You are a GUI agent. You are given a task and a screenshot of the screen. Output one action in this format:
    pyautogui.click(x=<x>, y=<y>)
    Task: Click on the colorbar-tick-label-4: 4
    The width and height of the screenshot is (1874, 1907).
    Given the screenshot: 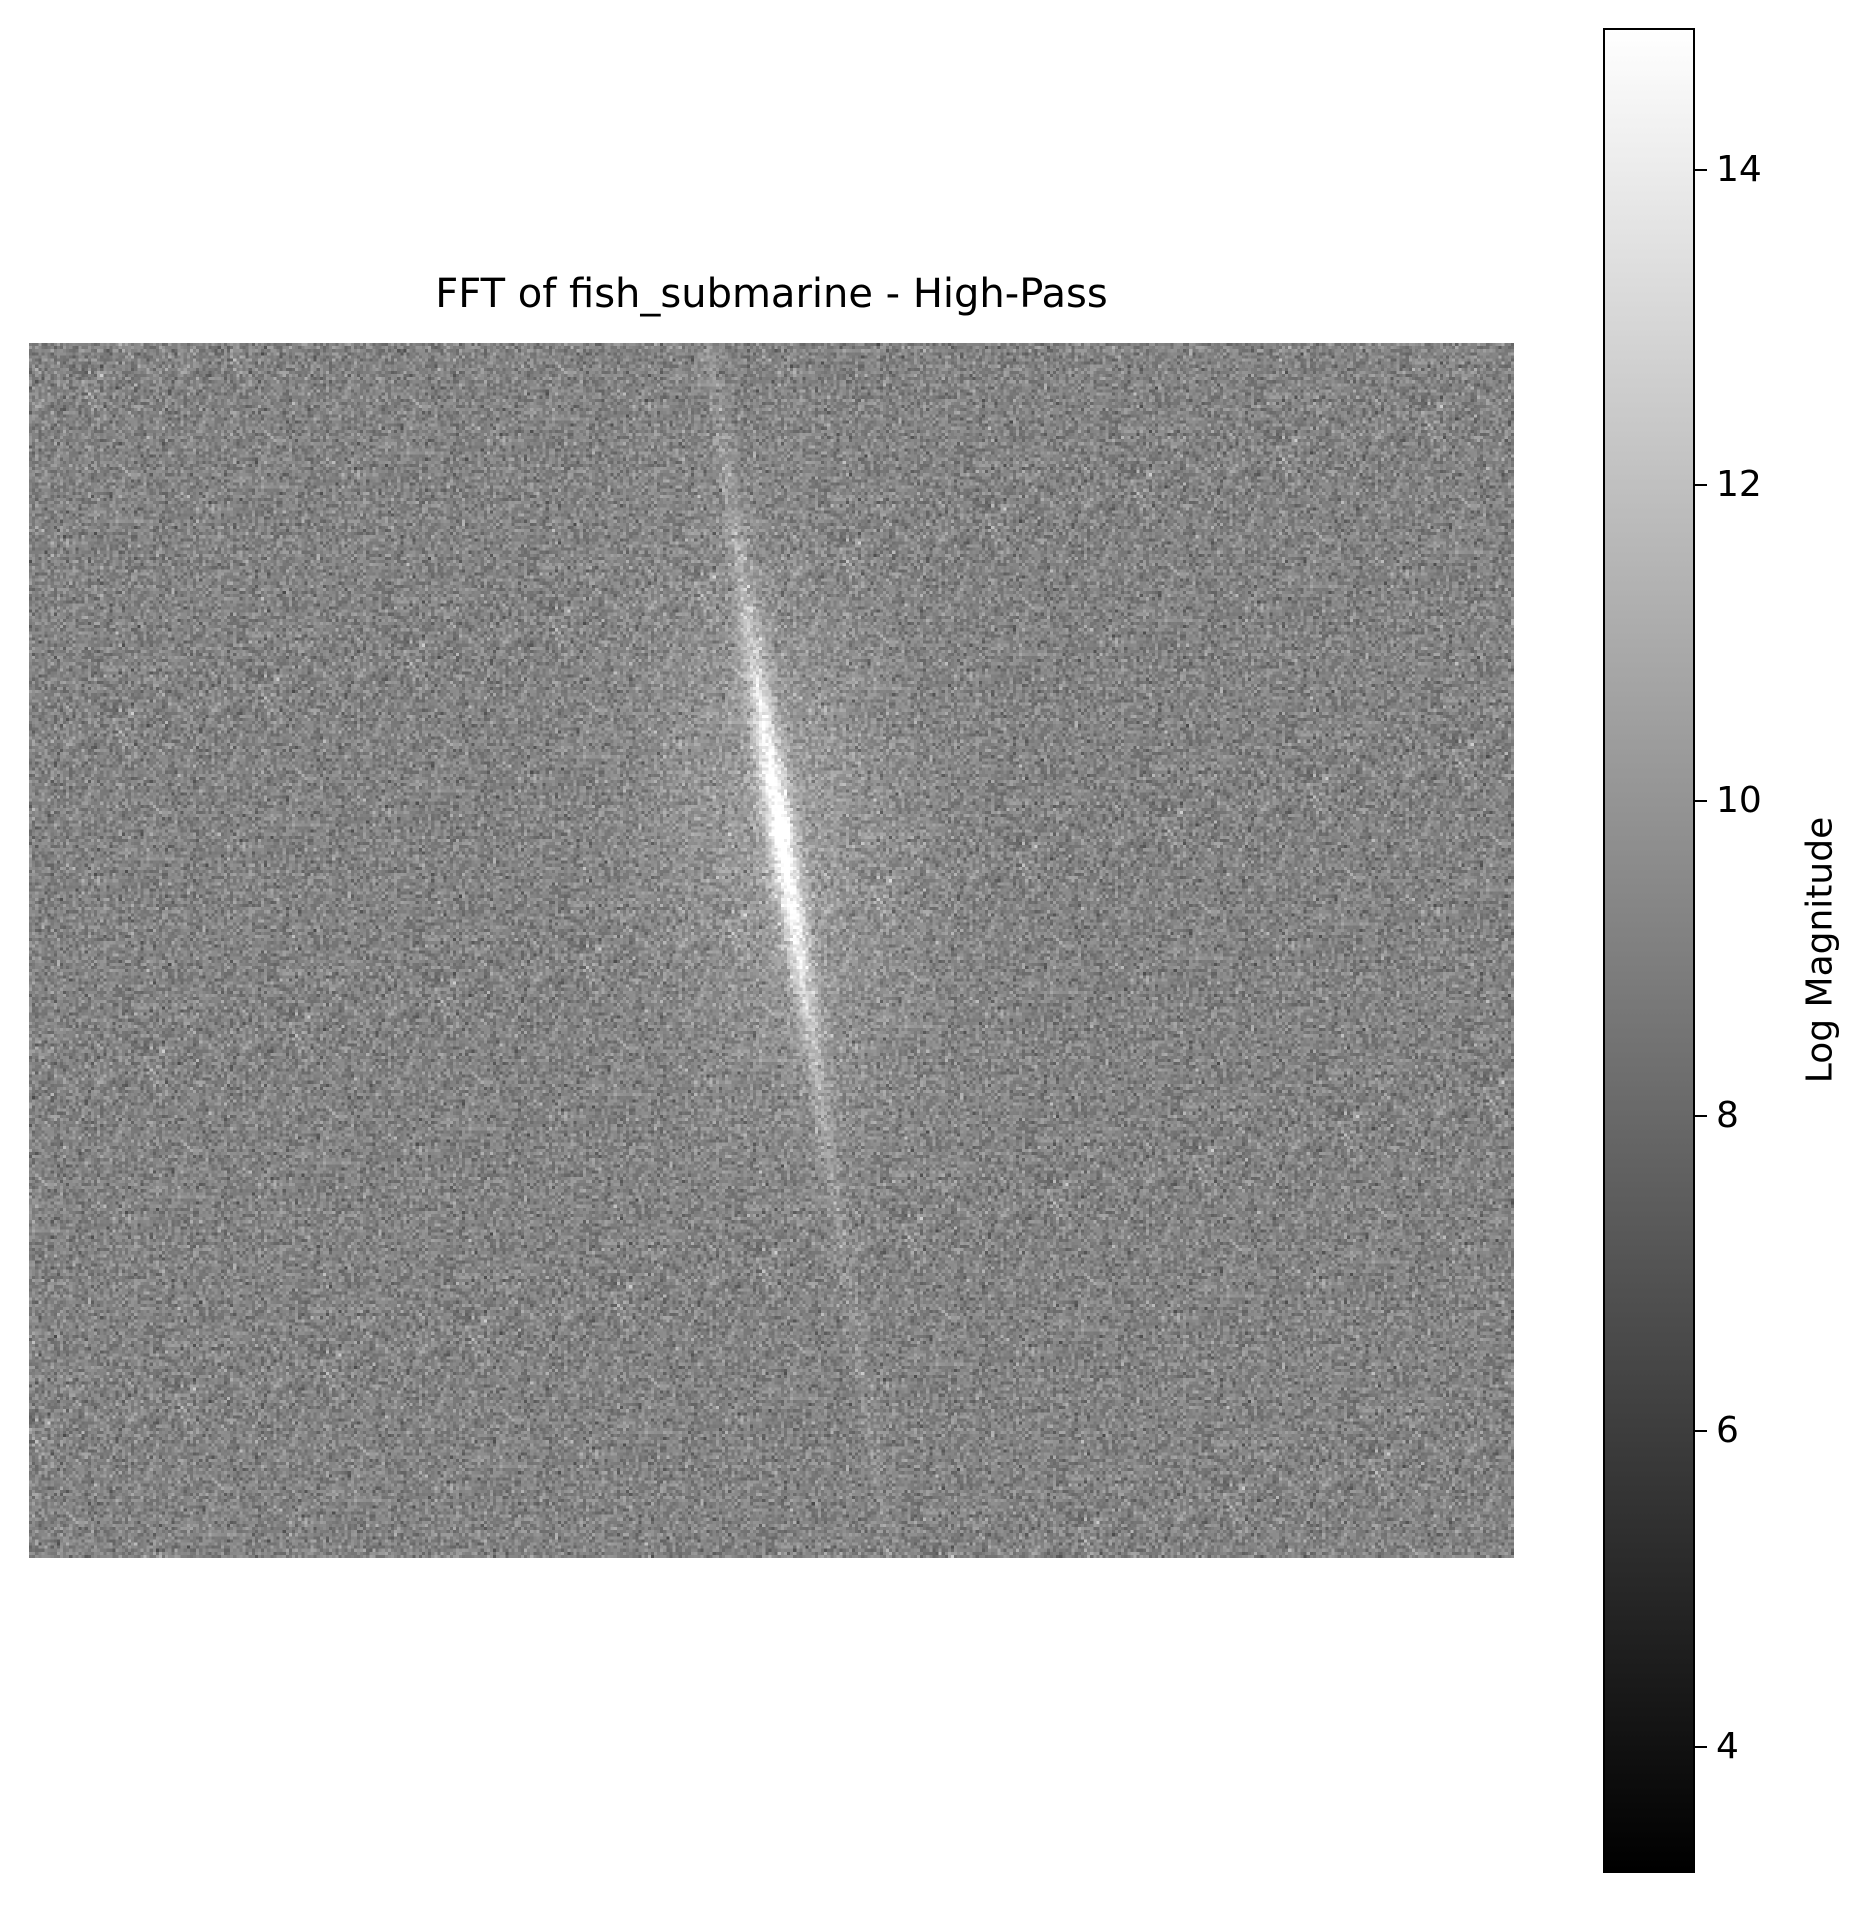 What is the action you would take?
    pyautogui.click(x=1727, y=1746)
    